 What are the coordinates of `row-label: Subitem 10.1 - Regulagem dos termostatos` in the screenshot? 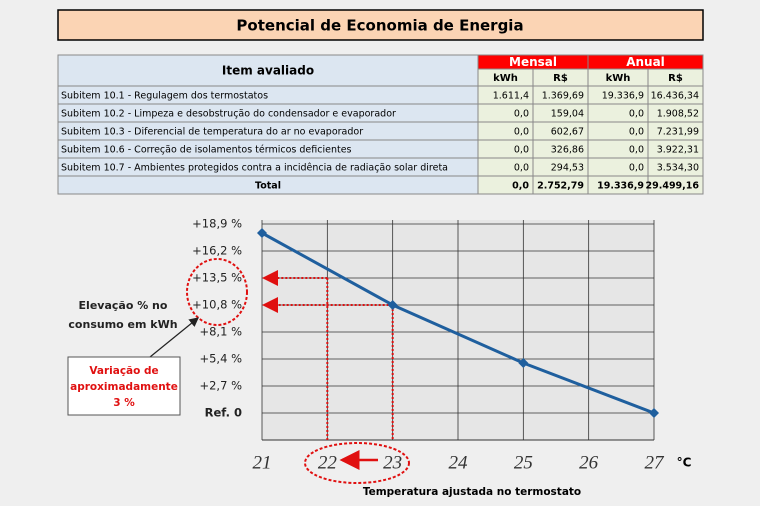 It's located at (164, 96).